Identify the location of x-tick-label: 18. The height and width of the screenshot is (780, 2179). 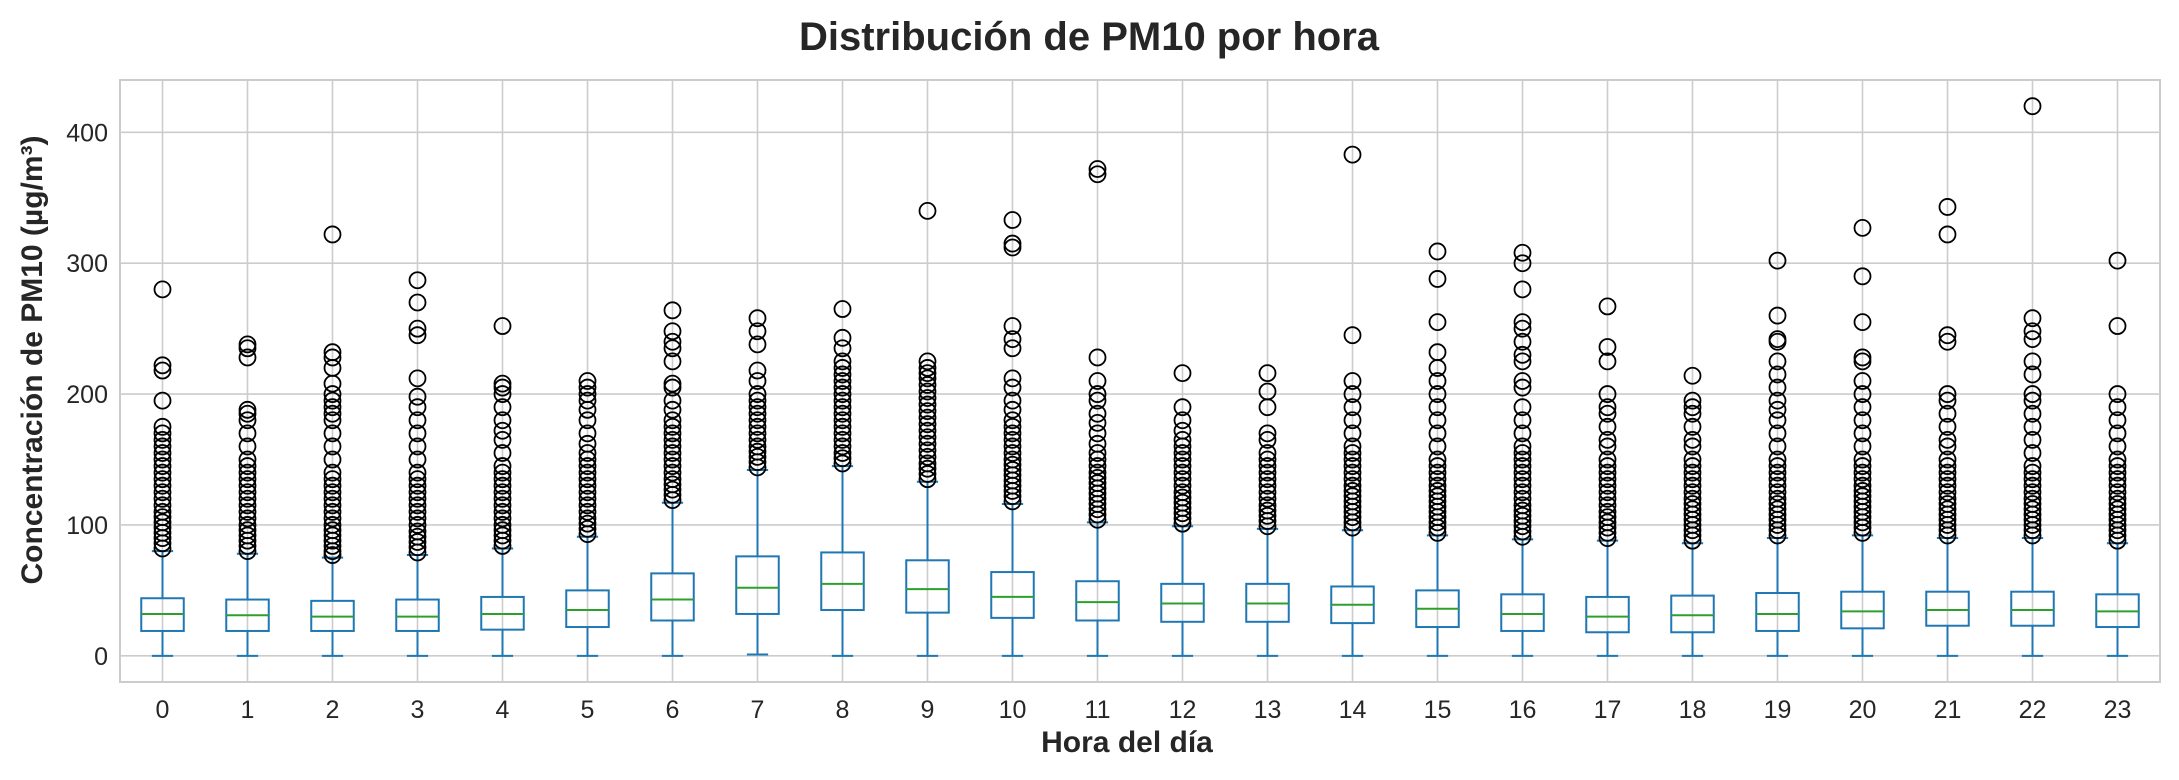
(1693, 710).